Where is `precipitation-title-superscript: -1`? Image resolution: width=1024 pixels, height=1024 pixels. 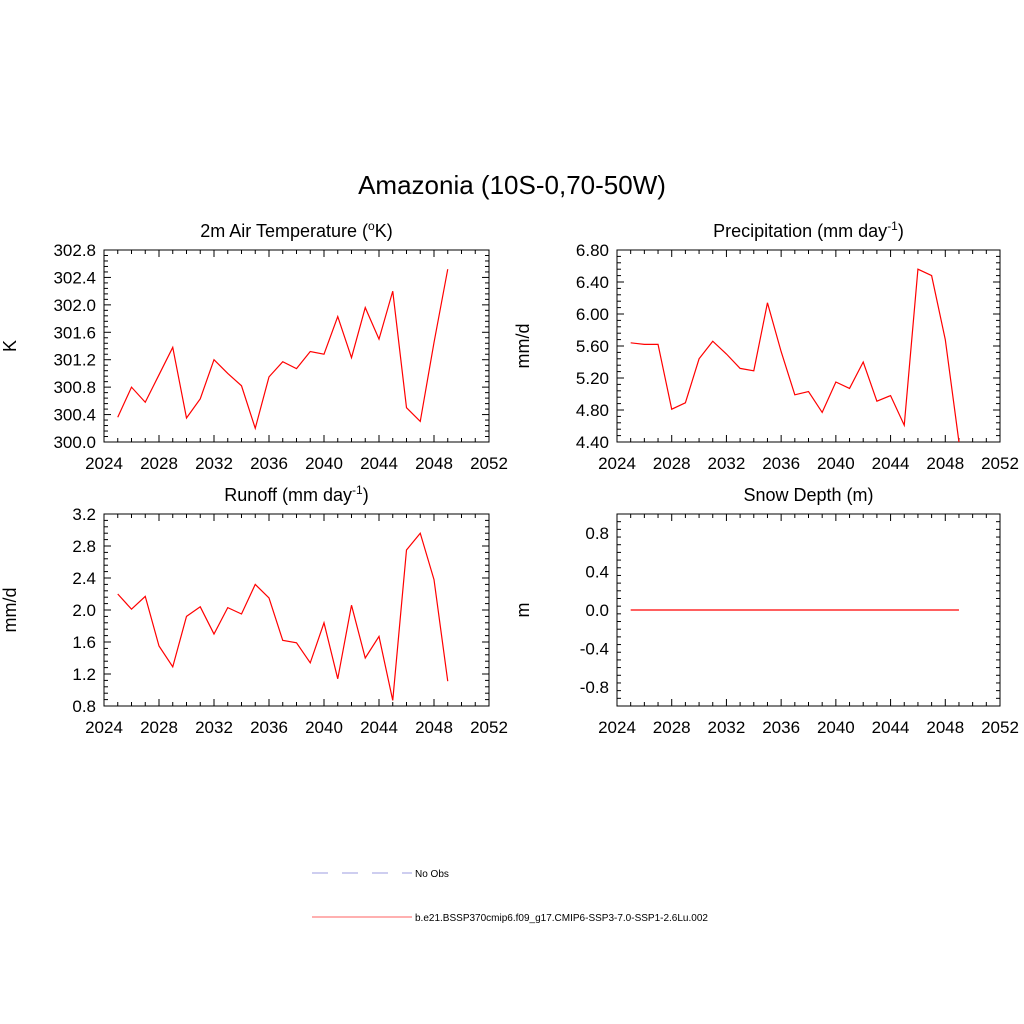
precipitation-title-superscript: -1 is located at coordinates (892, 226).